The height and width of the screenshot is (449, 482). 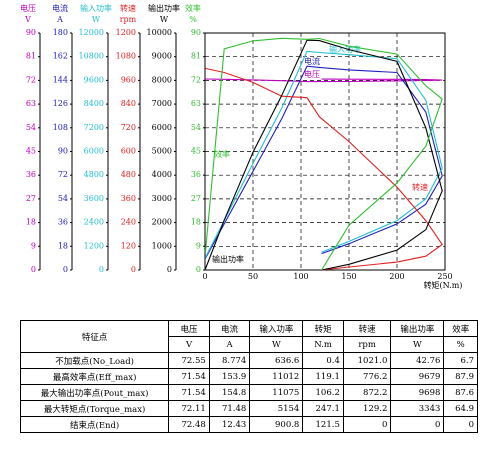 I want to click on cell: 9698, so click(x=417, y=392).